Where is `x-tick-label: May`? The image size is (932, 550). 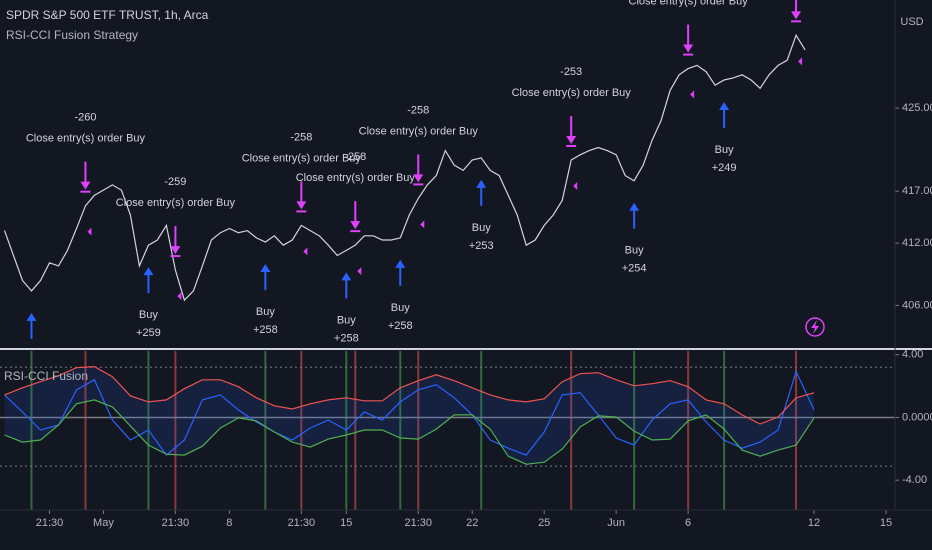 x-tick-label: May is located at coordinates (103, 523).